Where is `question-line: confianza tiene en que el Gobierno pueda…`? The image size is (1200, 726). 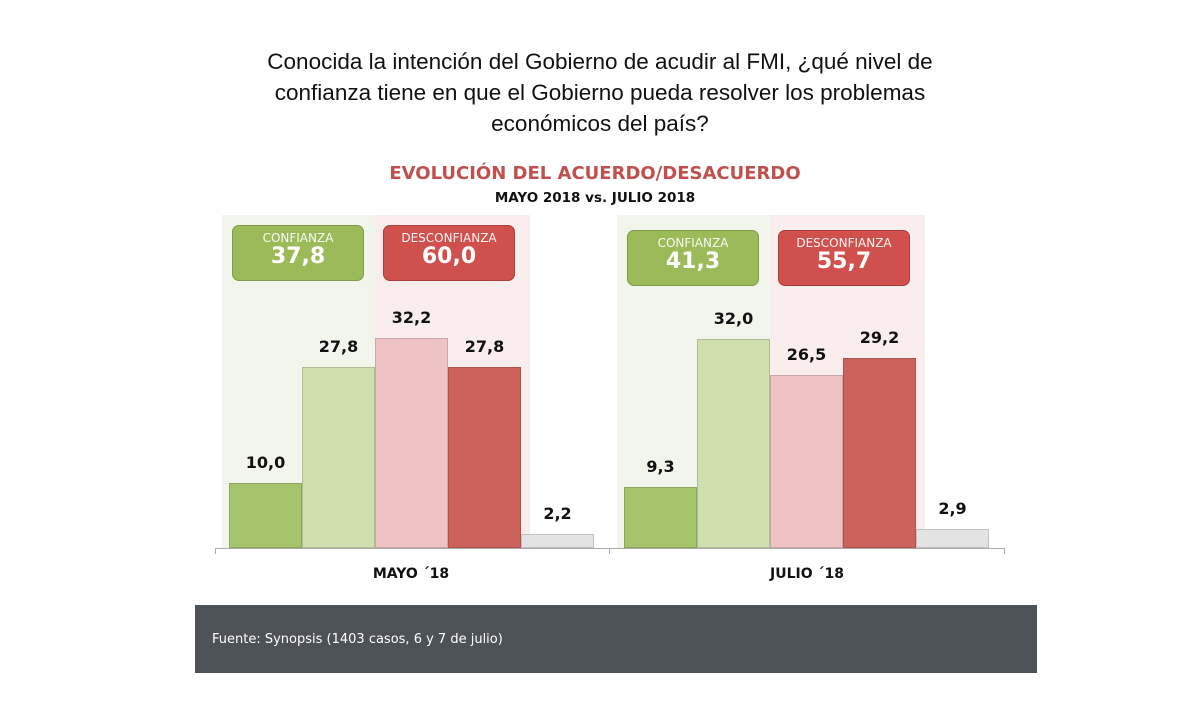 question-line: confianza tiene en que el Gobierno pueda… is located at coordinates (600, 92).